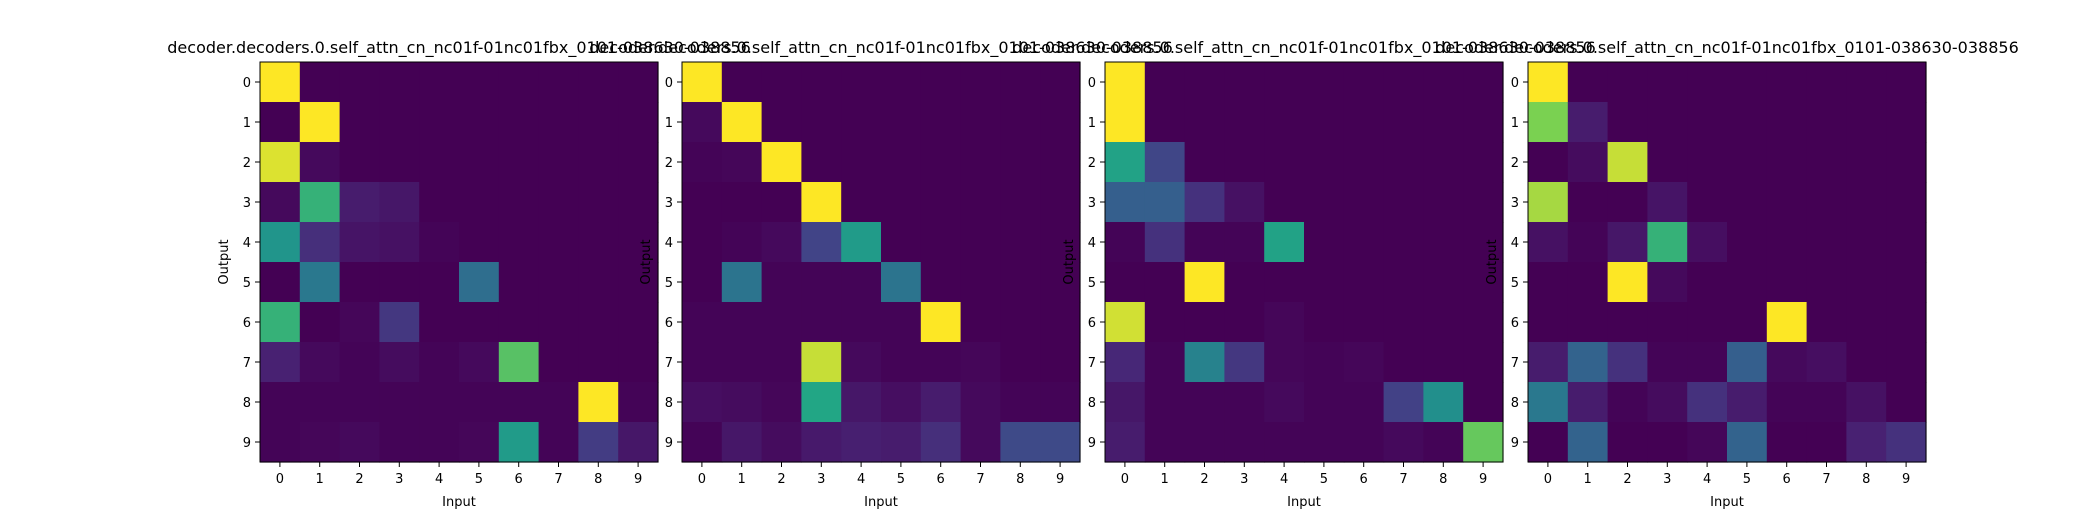 This screenshot has width=2080, height=520. Describe the element at coordinates (1727, 502) in the screenshot. I see `panel-4-x-axis-label: Input` at that location.